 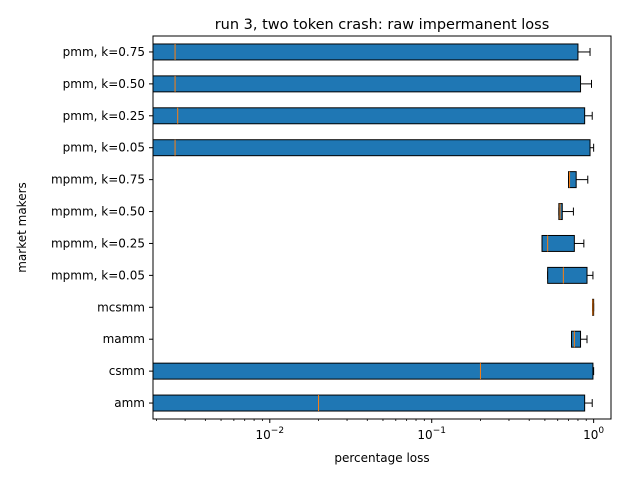 I want to click on y-tick-label: mpmm, k=0.50, so click(x=98, y=212).